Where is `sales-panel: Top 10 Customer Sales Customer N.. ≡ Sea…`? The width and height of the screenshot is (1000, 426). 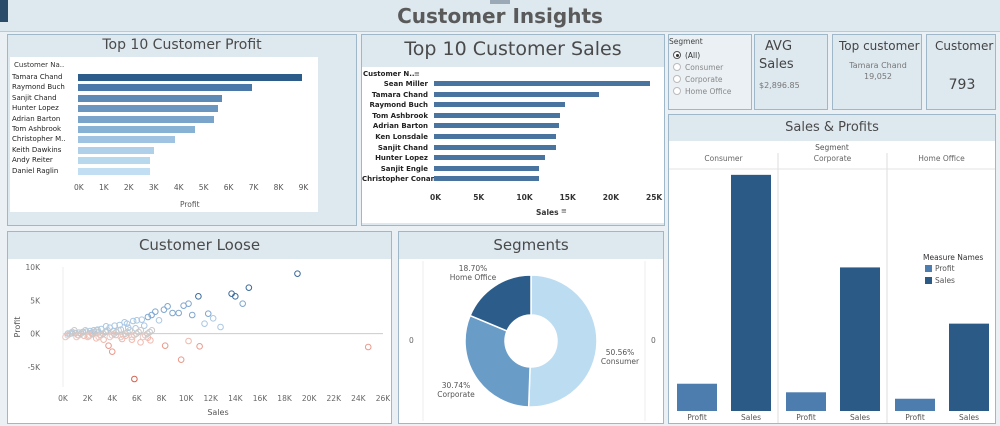
sales-panel: Top 10 Customer Sales Customer N.. ≡ Sea… is located at coordinates (513, 130).